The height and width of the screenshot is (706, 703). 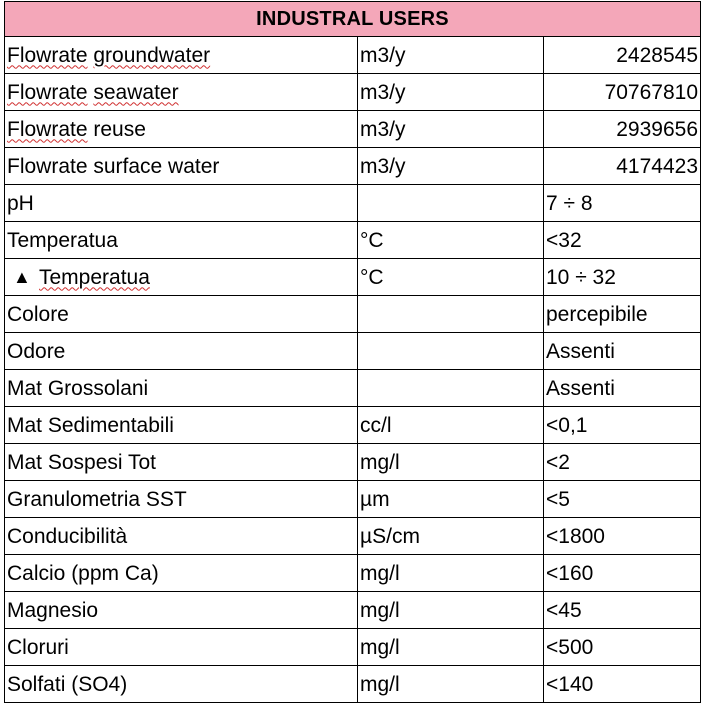 I want to click on value-cell: 70767810, so click(x=622, y=92).